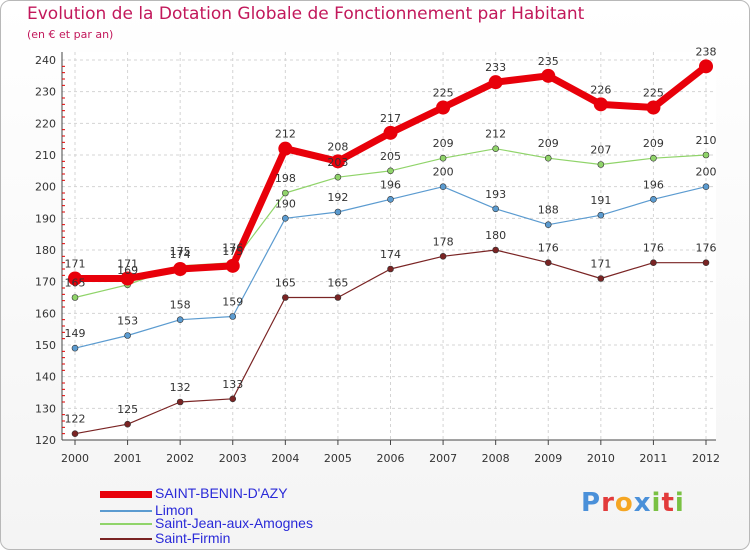 This screenshot has width=750, height=550. Describe the element at coordinates (443, 241) in the screenshot. I see `data-label: 178` at that location.